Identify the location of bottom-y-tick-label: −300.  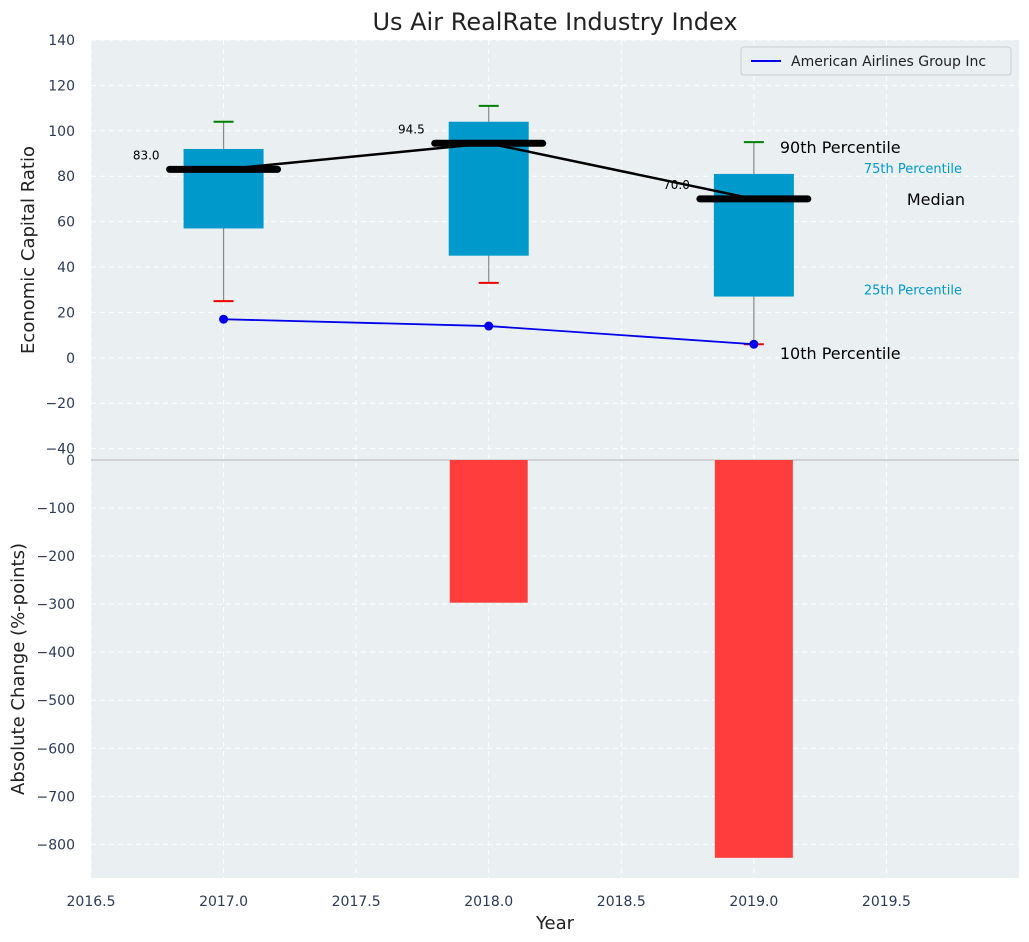
(56, 605).